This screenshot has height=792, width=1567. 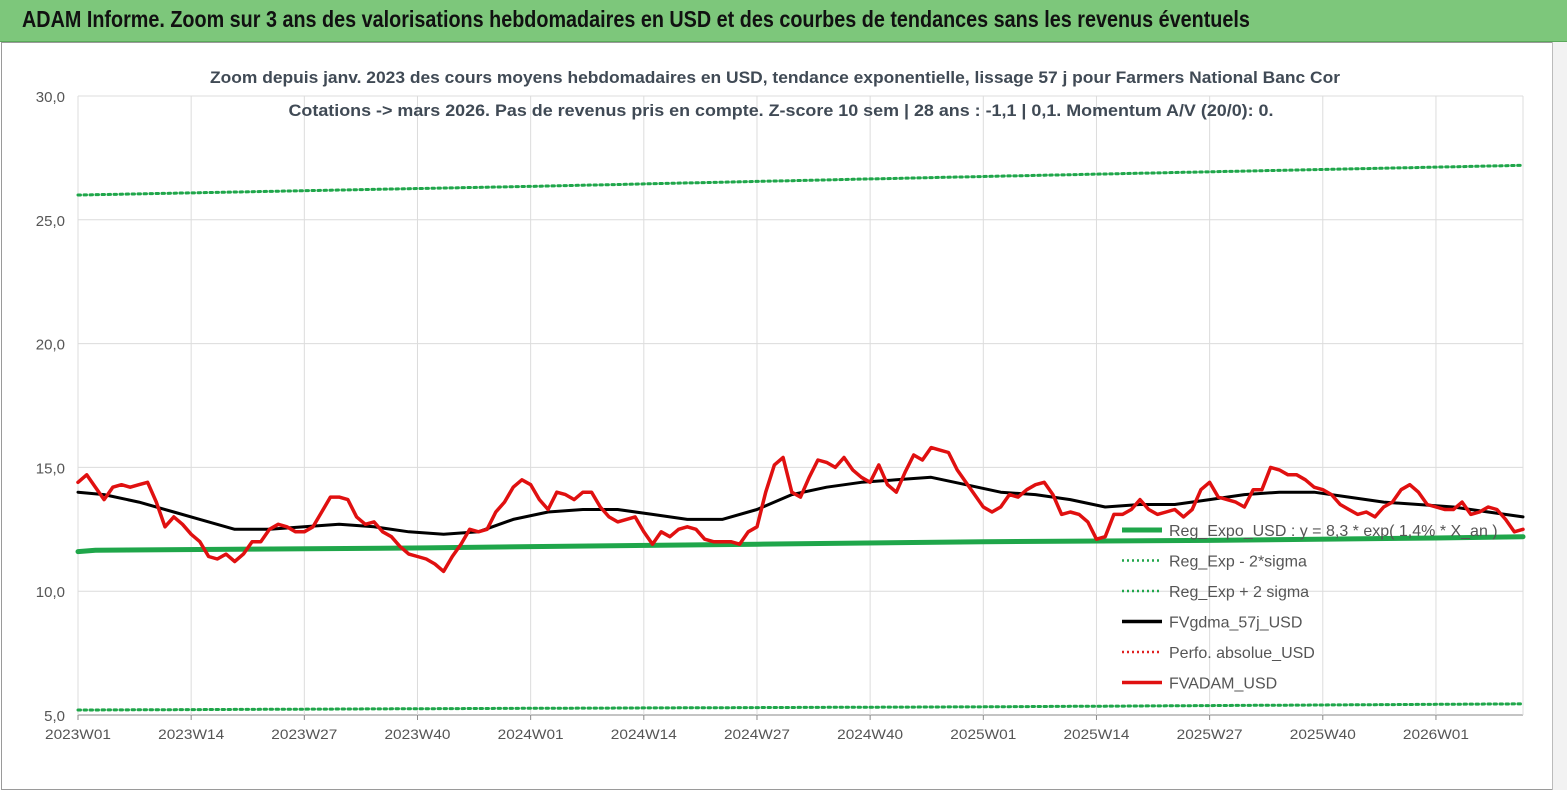 I want to click on x-tick-label: 2023W01, so click(x=78, y=734).